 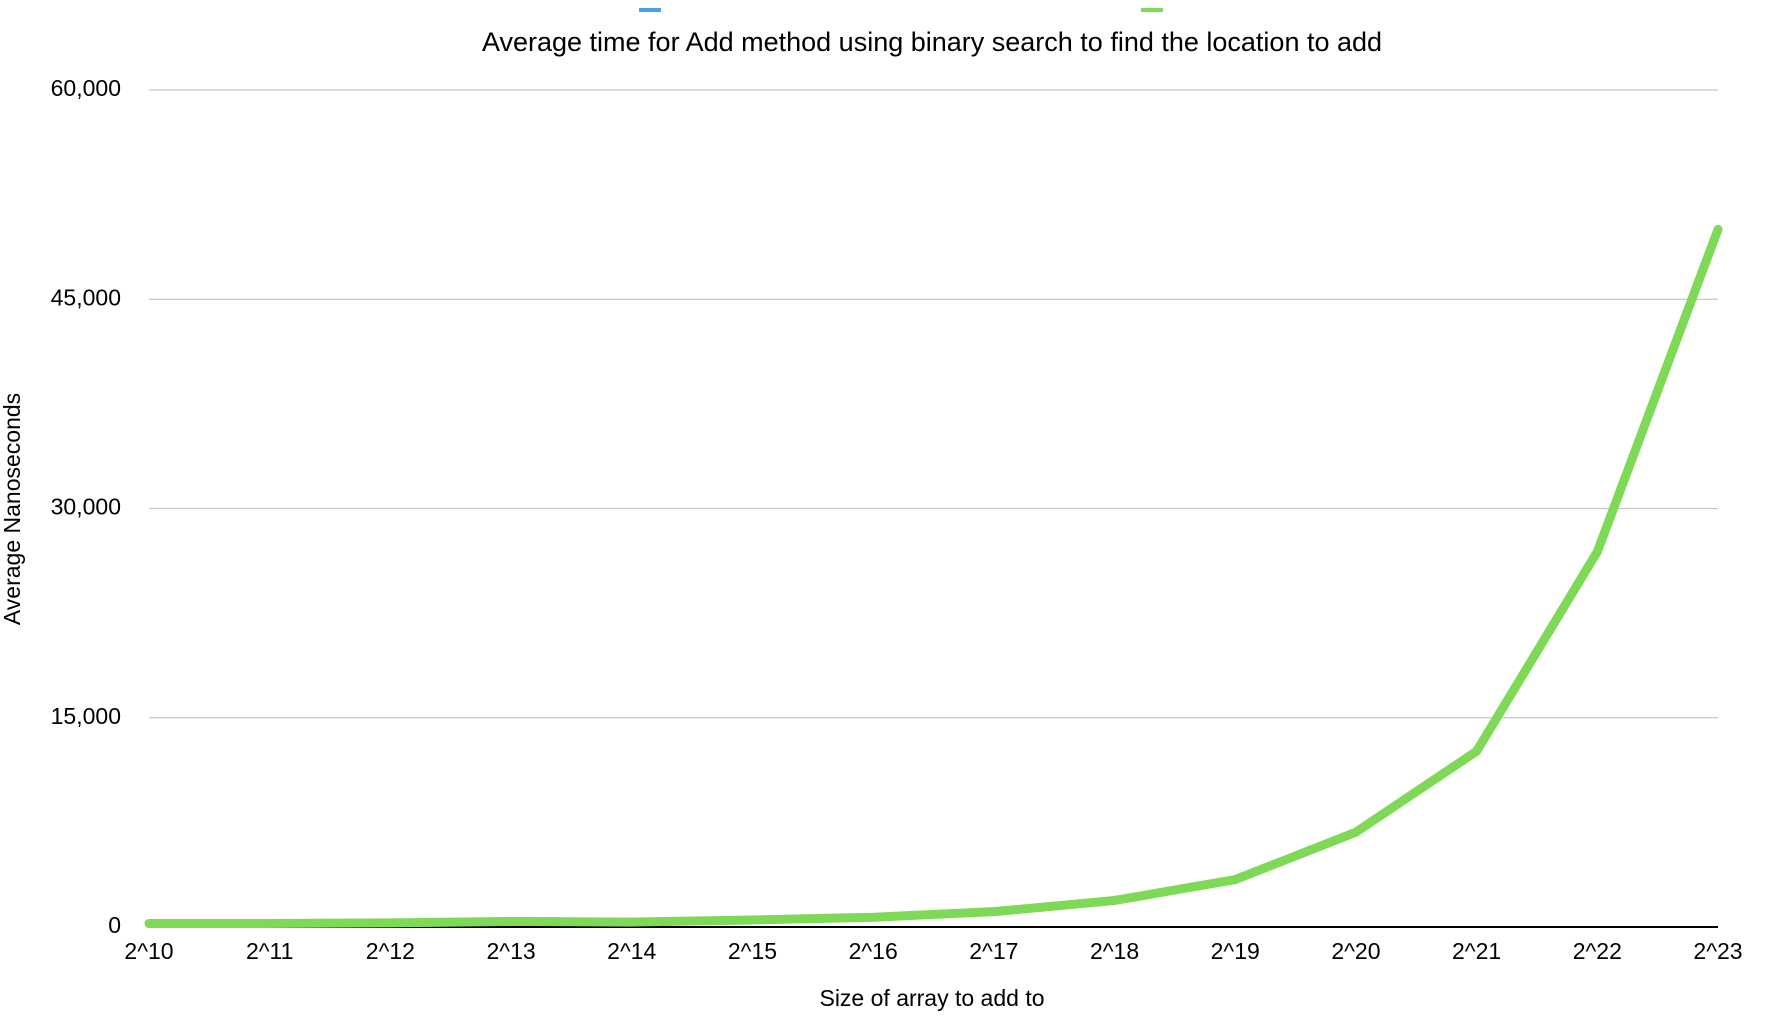 I want to click on y-tick-label: 45,000, so click(x=86, y=297).